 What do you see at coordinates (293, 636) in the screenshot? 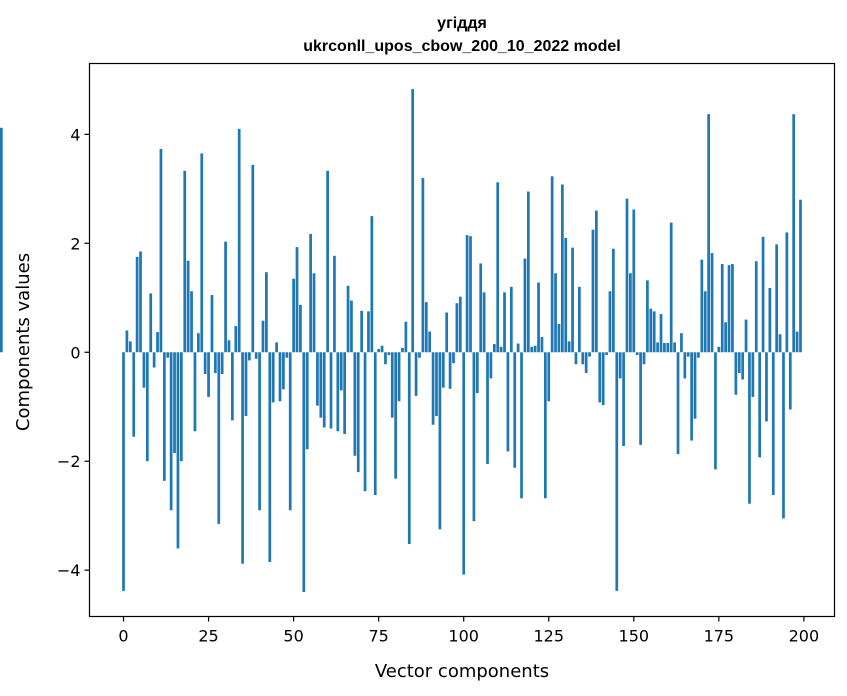
I see `x-tick-label: 50` at bounding box center [293, 636].